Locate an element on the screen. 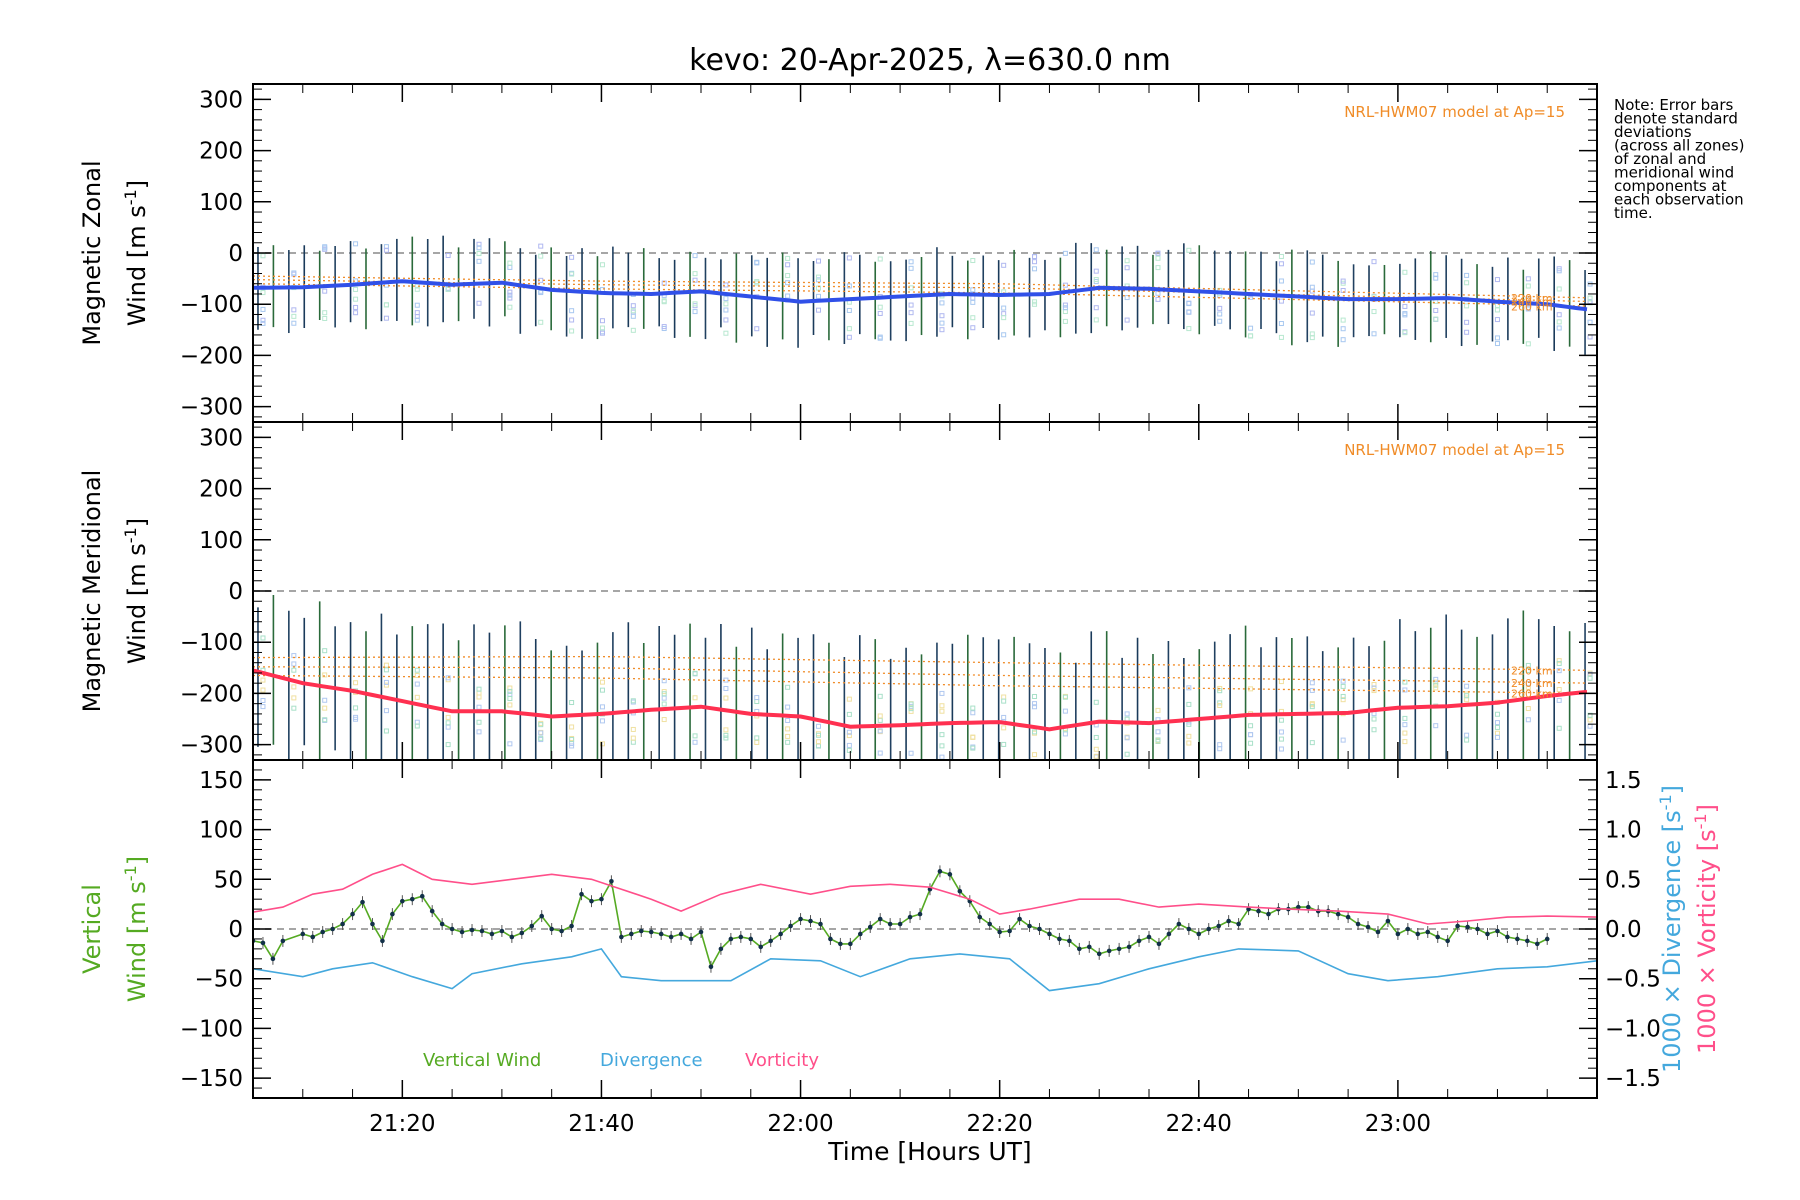 The image size is (1800, 1200). right-axis-tick-label: −0.5 is located at coordinates (1633, 980).